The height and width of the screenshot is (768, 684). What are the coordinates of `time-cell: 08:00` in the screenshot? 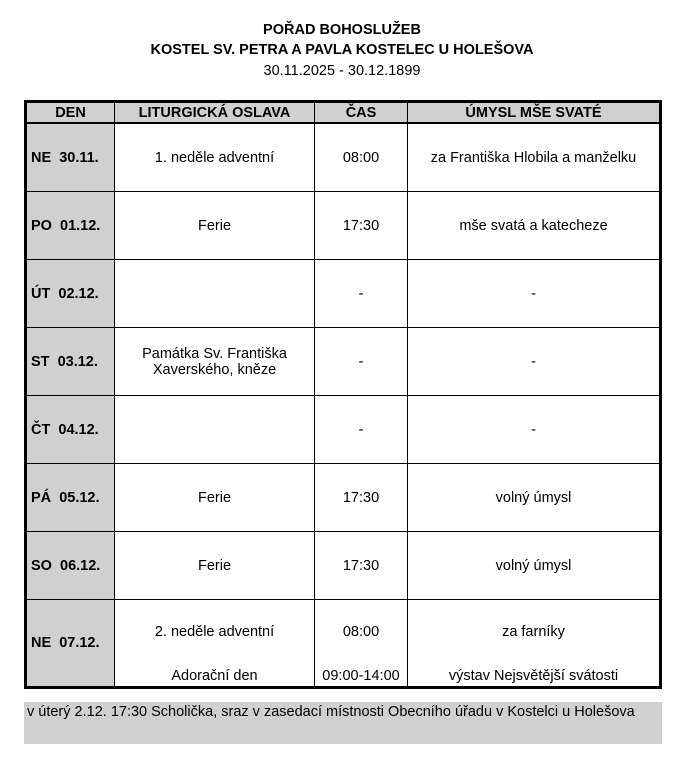 It's located at (361, 157).